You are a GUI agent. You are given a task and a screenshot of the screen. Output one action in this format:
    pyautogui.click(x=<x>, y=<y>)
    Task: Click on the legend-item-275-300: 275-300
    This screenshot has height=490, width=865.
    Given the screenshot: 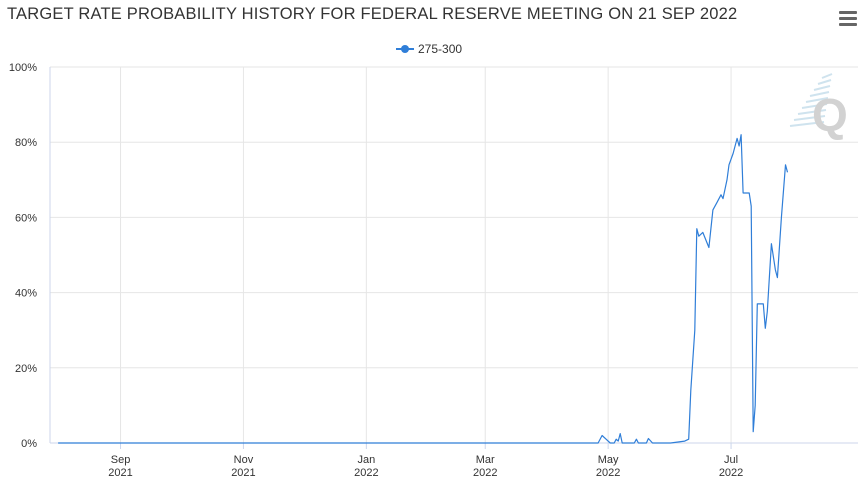 What is the action you would take?
    pyautogui.click(x=429, y=49)
    